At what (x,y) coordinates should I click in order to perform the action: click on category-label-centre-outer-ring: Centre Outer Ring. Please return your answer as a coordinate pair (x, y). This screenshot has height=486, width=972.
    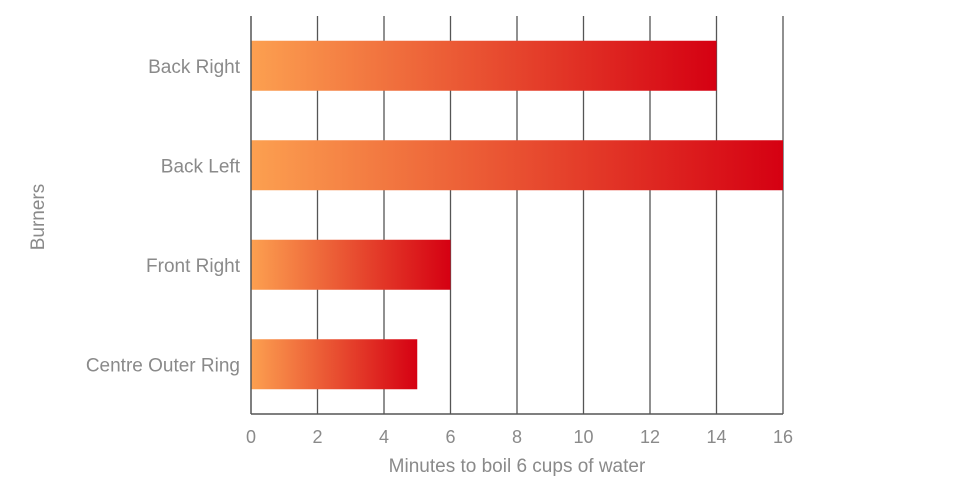
    Looking at the image, I should click on (163, 365).